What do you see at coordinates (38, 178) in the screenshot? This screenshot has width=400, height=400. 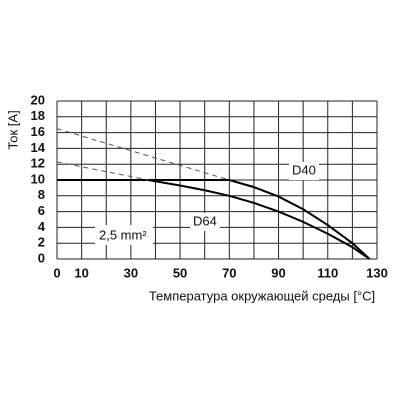 I see `y-tick-label: 10` at bounding box center [38, 178].